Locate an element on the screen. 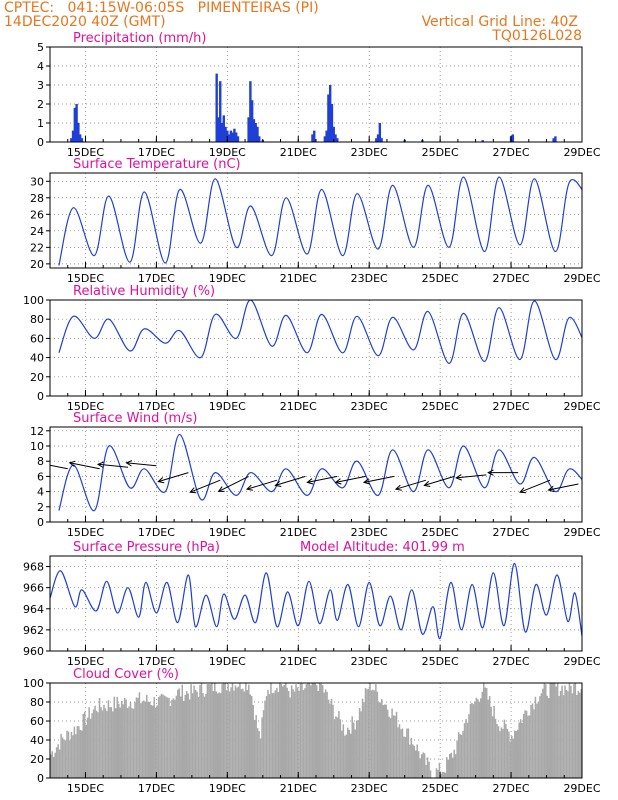  y-tick-label: 80 is located at coordinates (37, 702).